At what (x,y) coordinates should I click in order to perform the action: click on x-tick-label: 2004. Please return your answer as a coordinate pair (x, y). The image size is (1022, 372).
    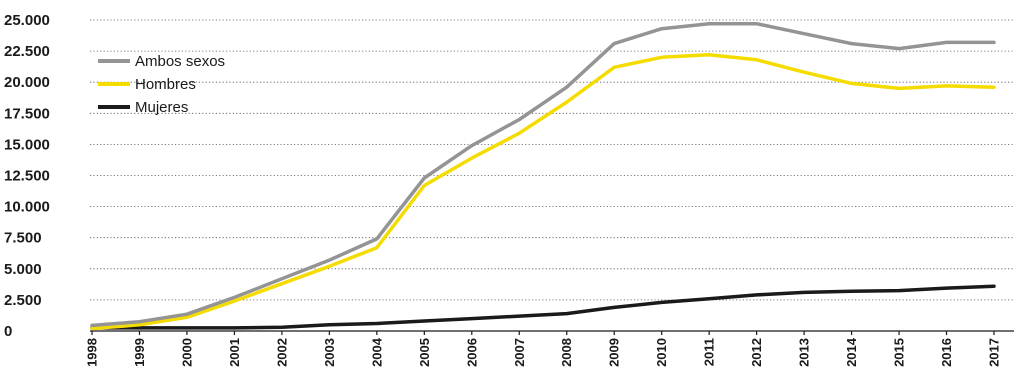
    Looking at the image, I should click on (376, 352).